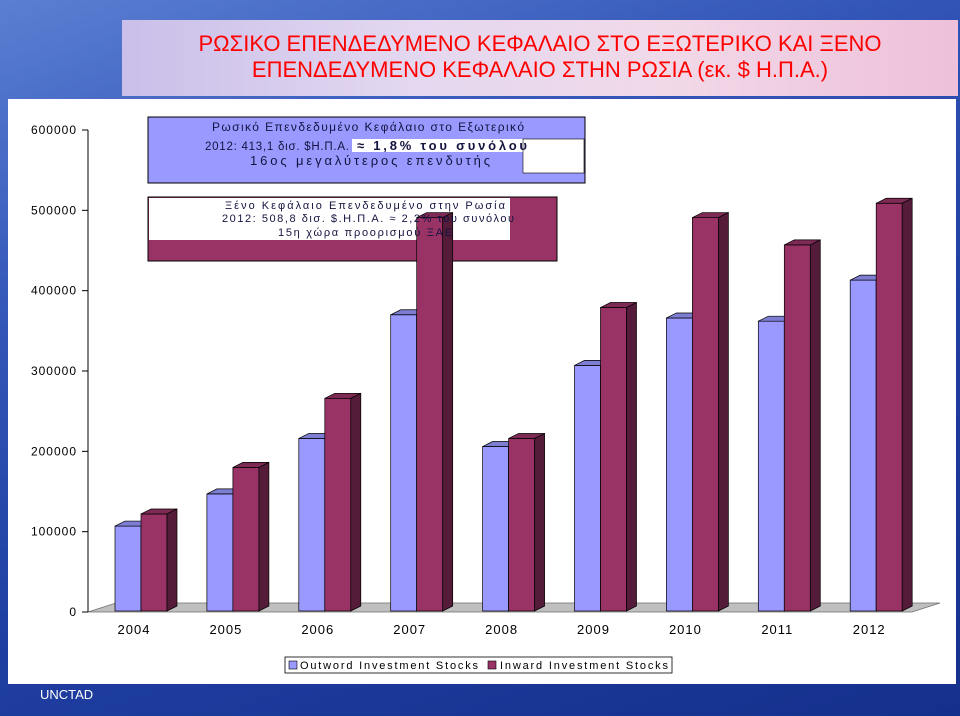 This screenshot has width=960, height=716. What do you see at coordinates (54, 291) in the screenshot?
I see `y-tick-label: 400000` at bounding box center [54, 291].